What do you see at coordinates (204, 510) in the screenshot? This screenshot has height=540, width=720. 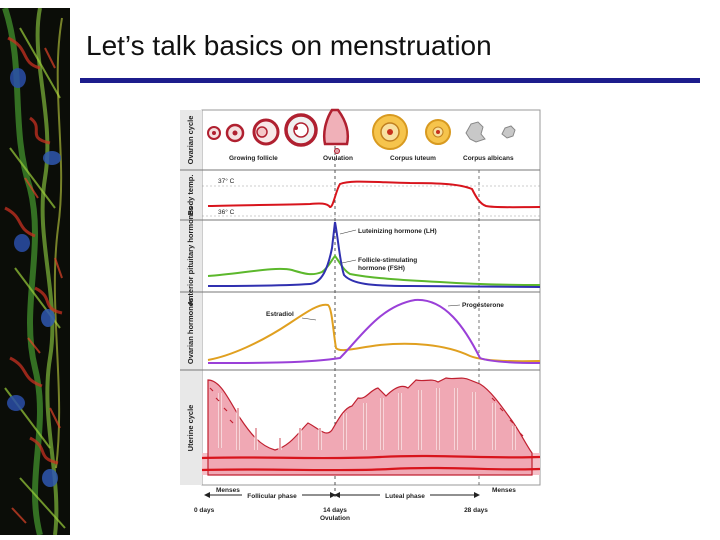 I see `label-day-0: 0 days` at bounding box center [204, 510].